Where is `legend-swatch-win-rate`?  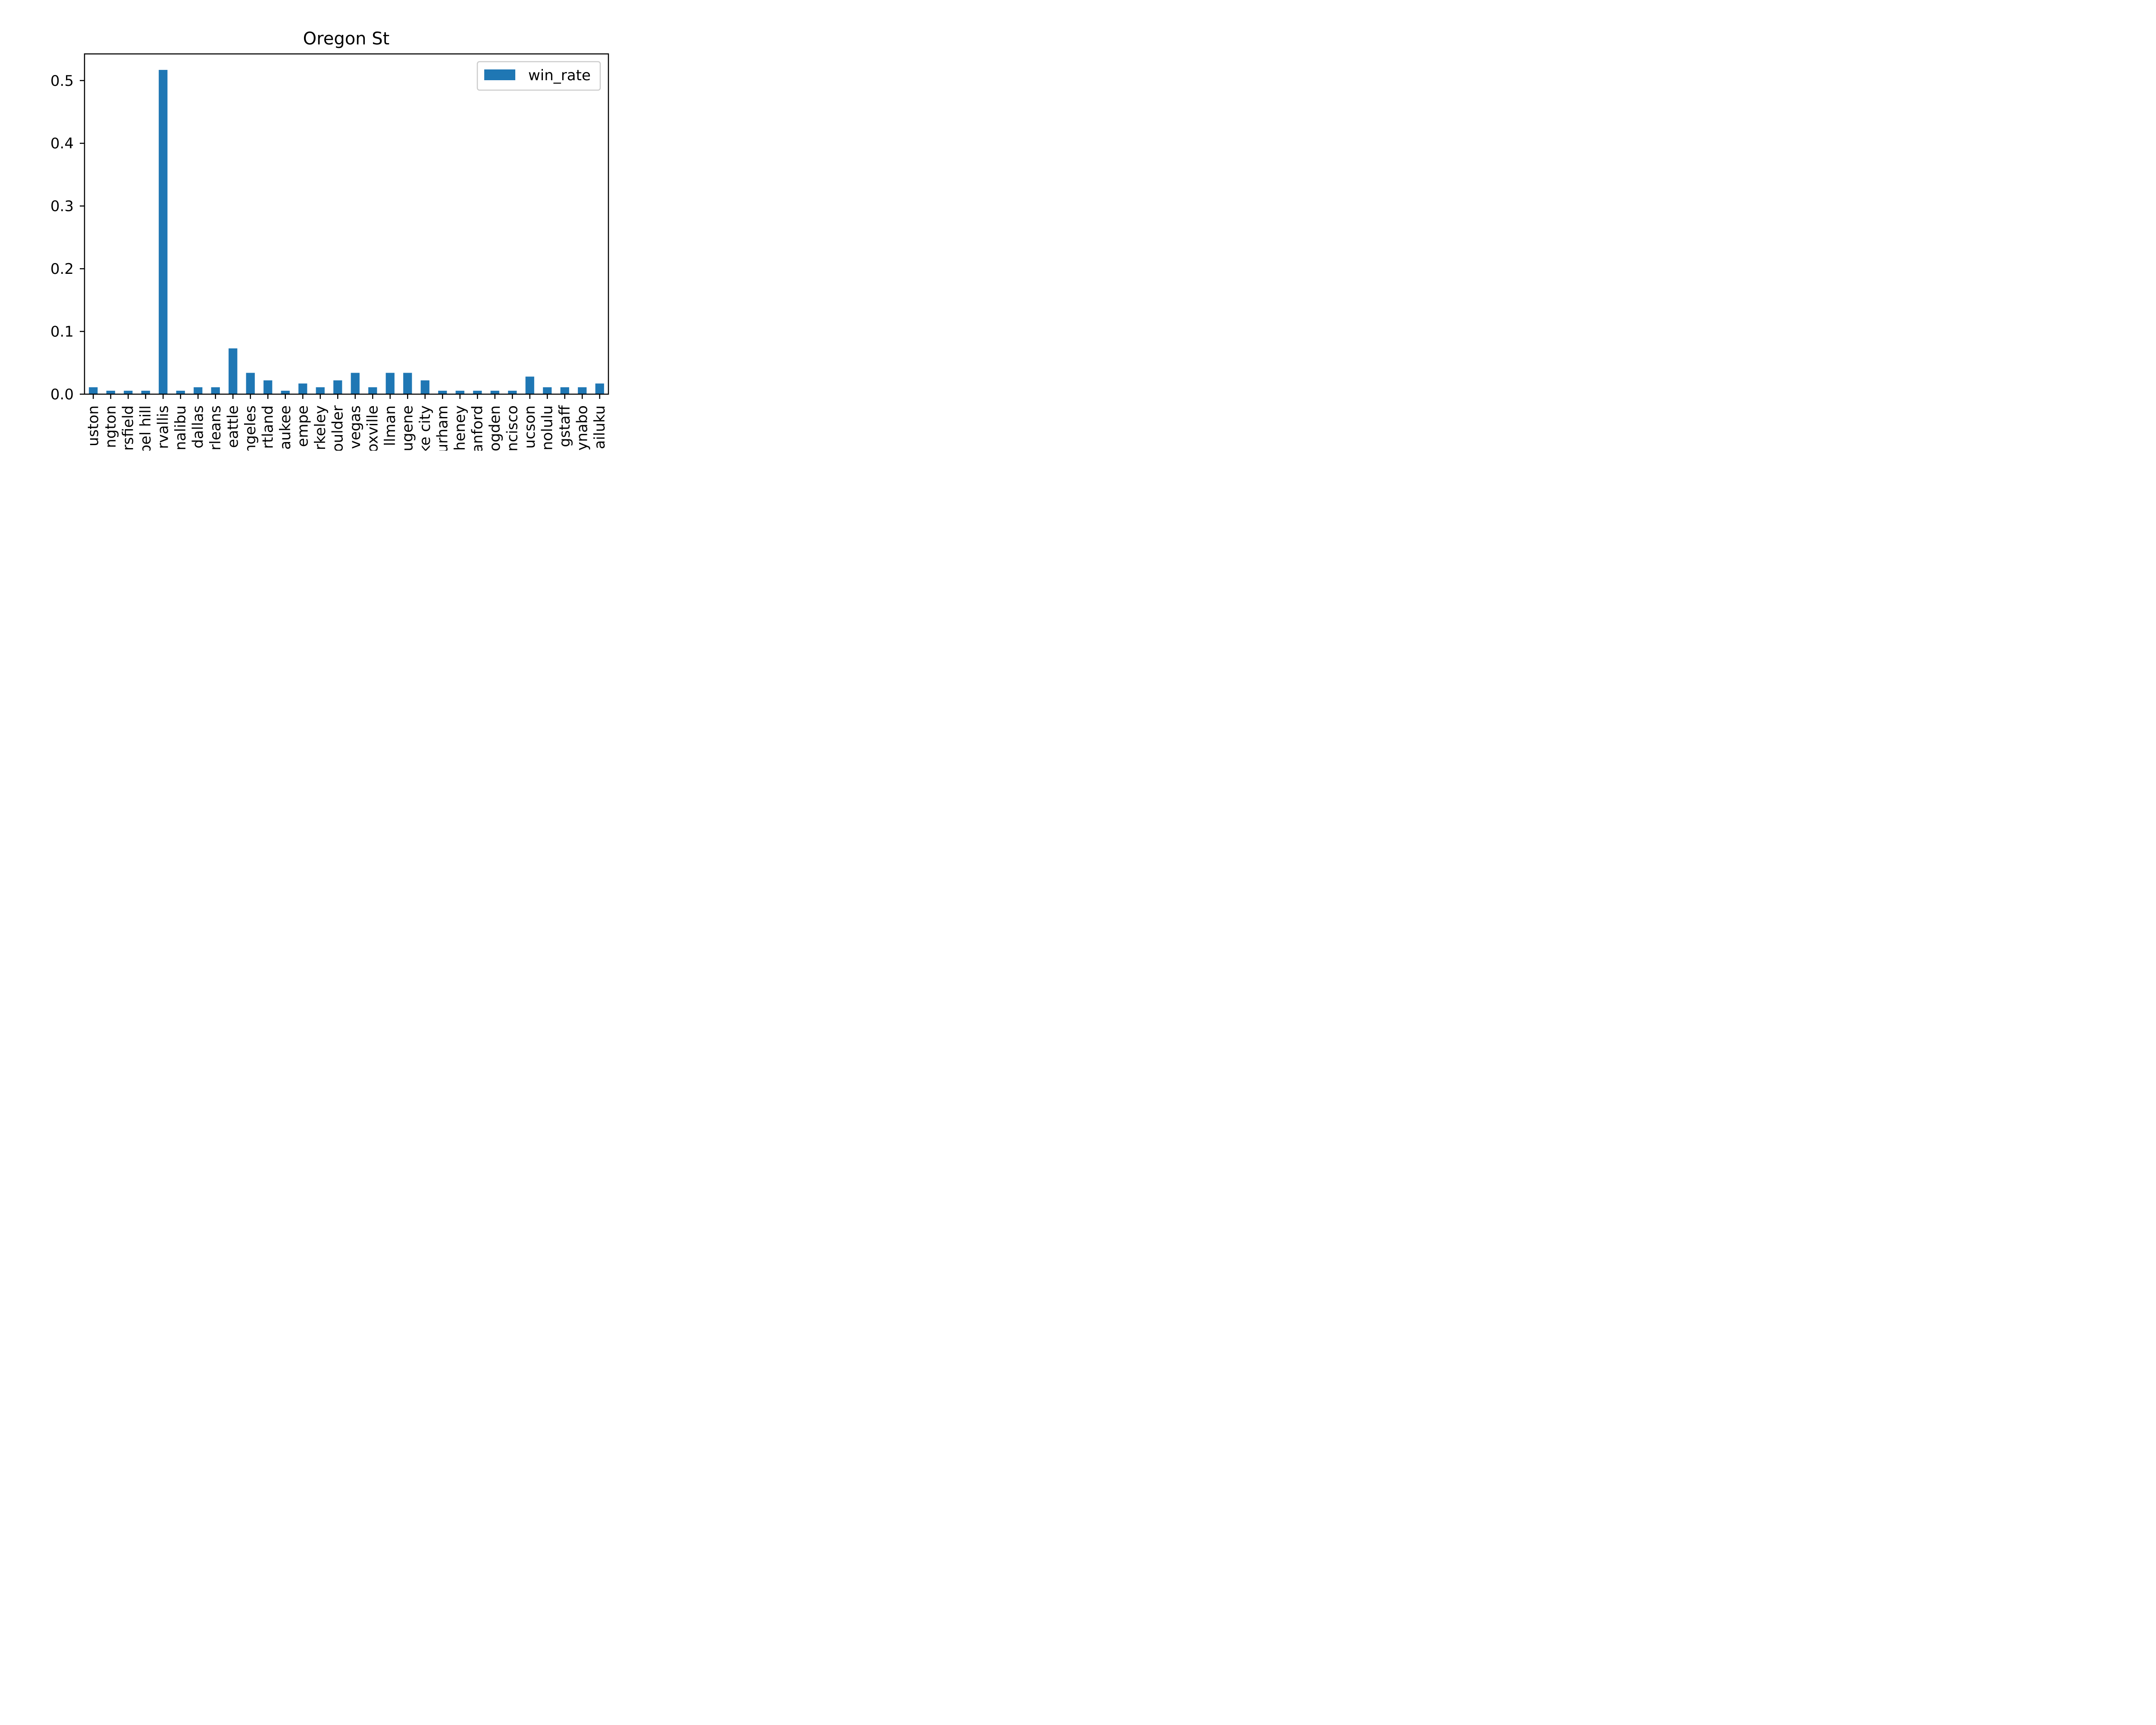 legend-swatch-win-rate is located at coordinates (499, 75).